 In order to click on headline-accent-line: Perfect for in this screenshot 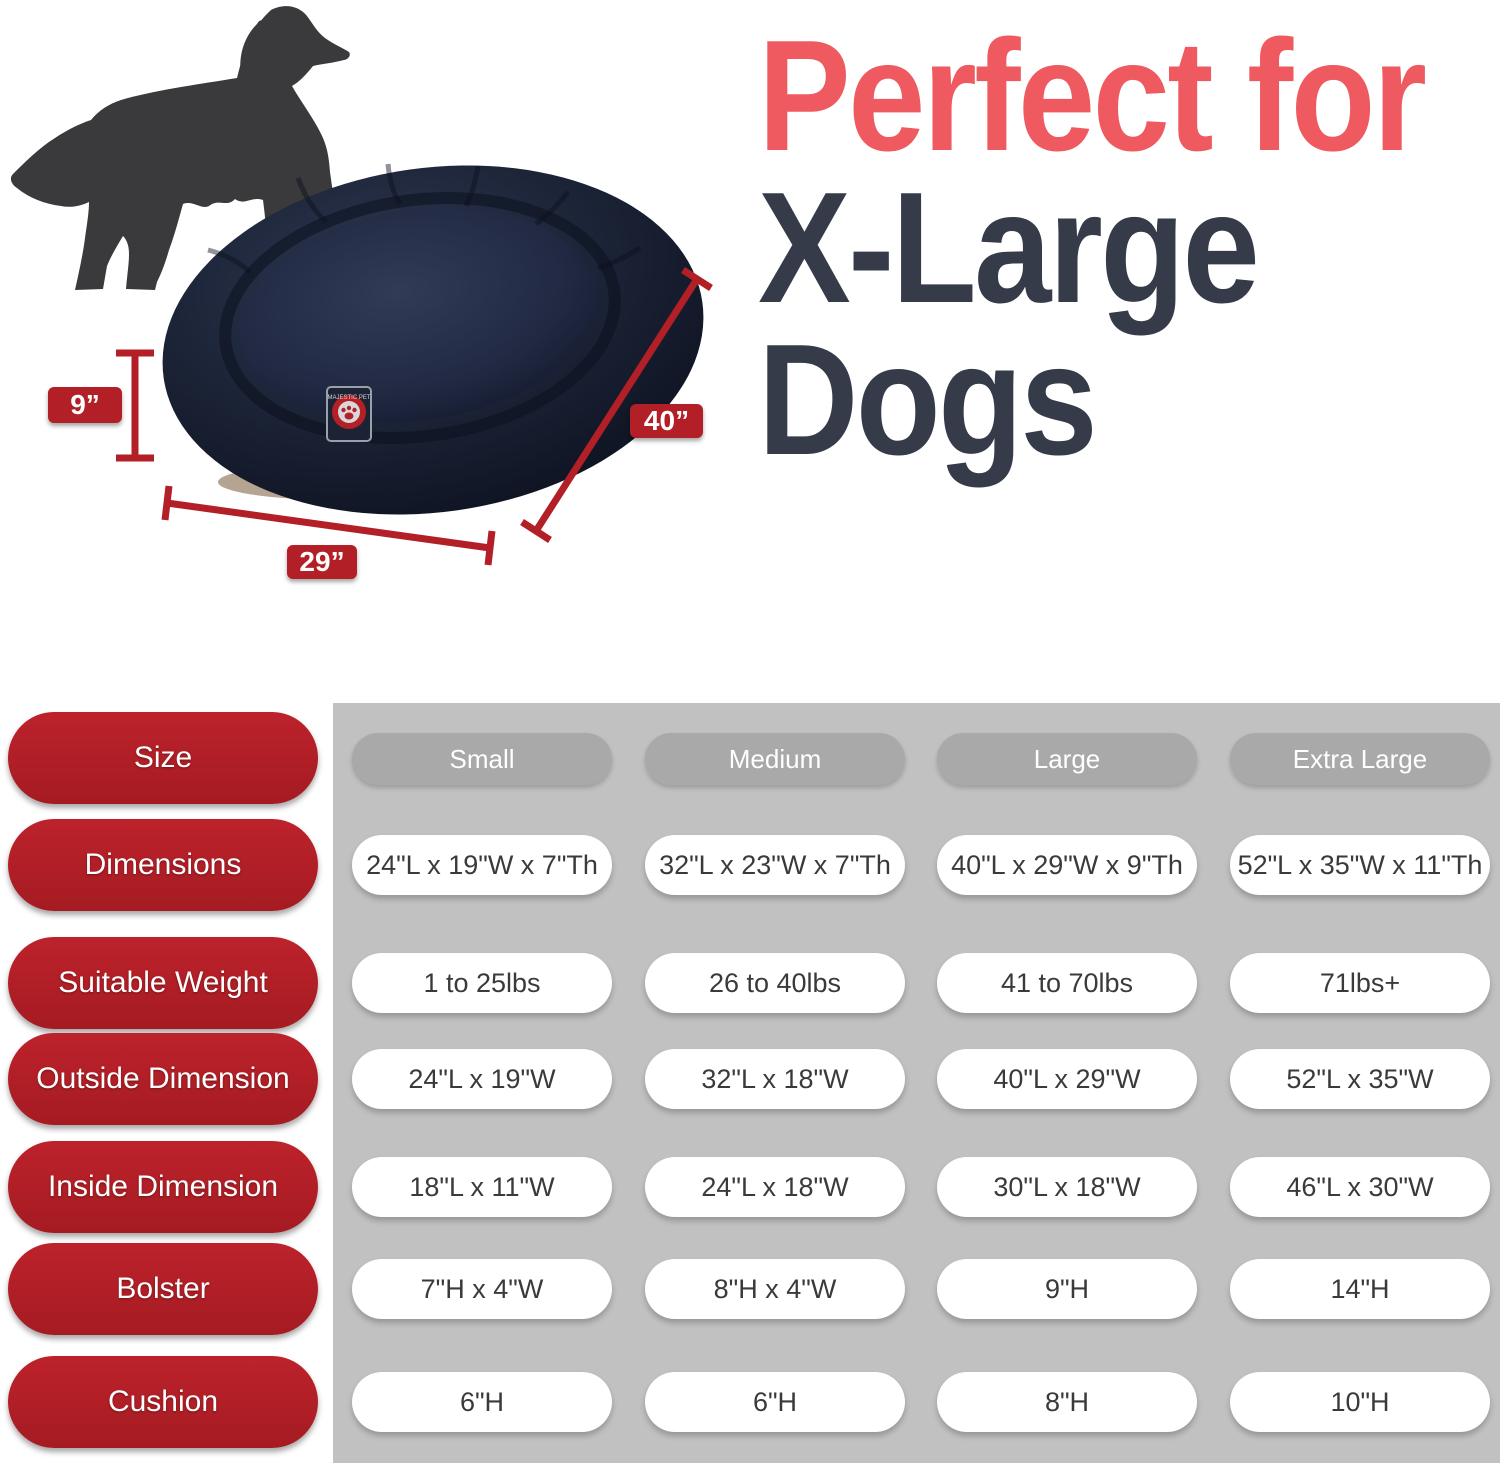, I will do `click(1092, 96)`.